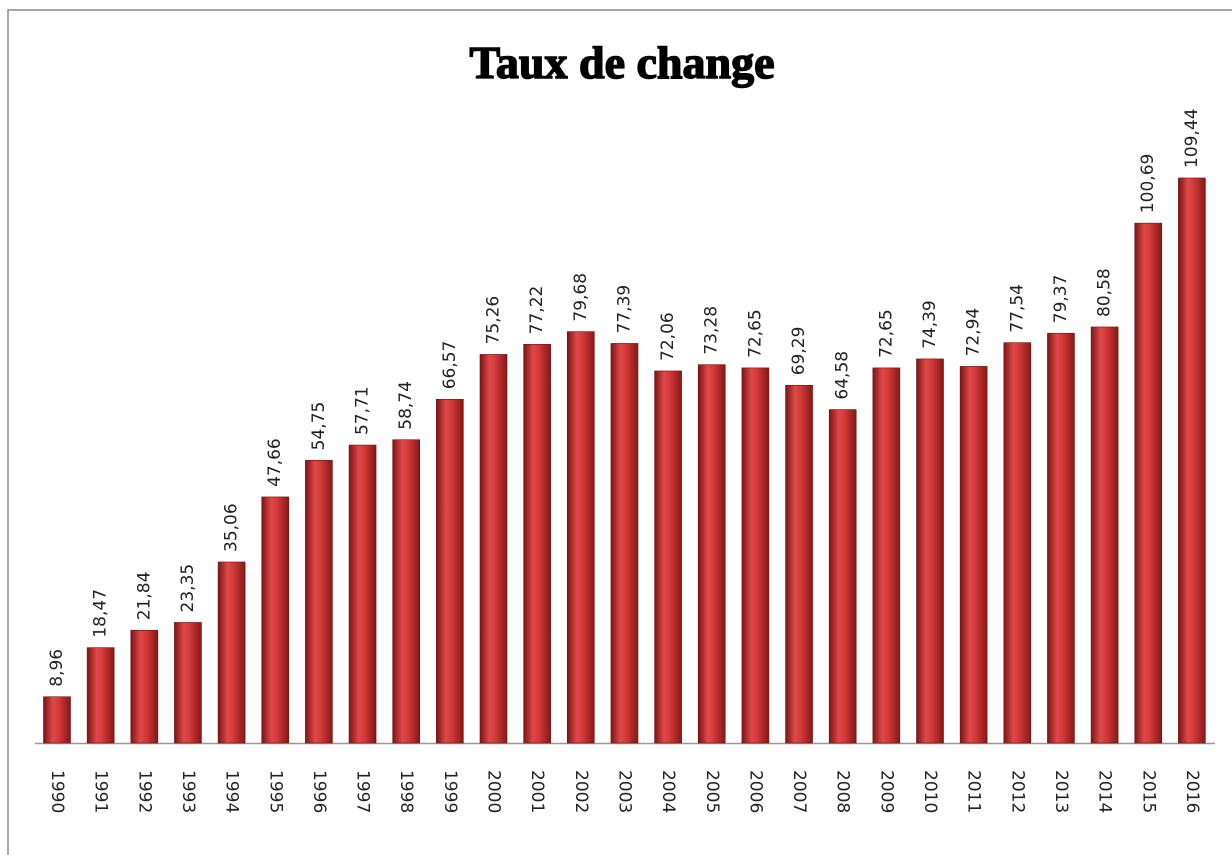 The height and width of the screenshot is (855, 1232). Describe the element at coordinates (974, 332) in the screenshot. I see `data-label: 72,94` at that location.